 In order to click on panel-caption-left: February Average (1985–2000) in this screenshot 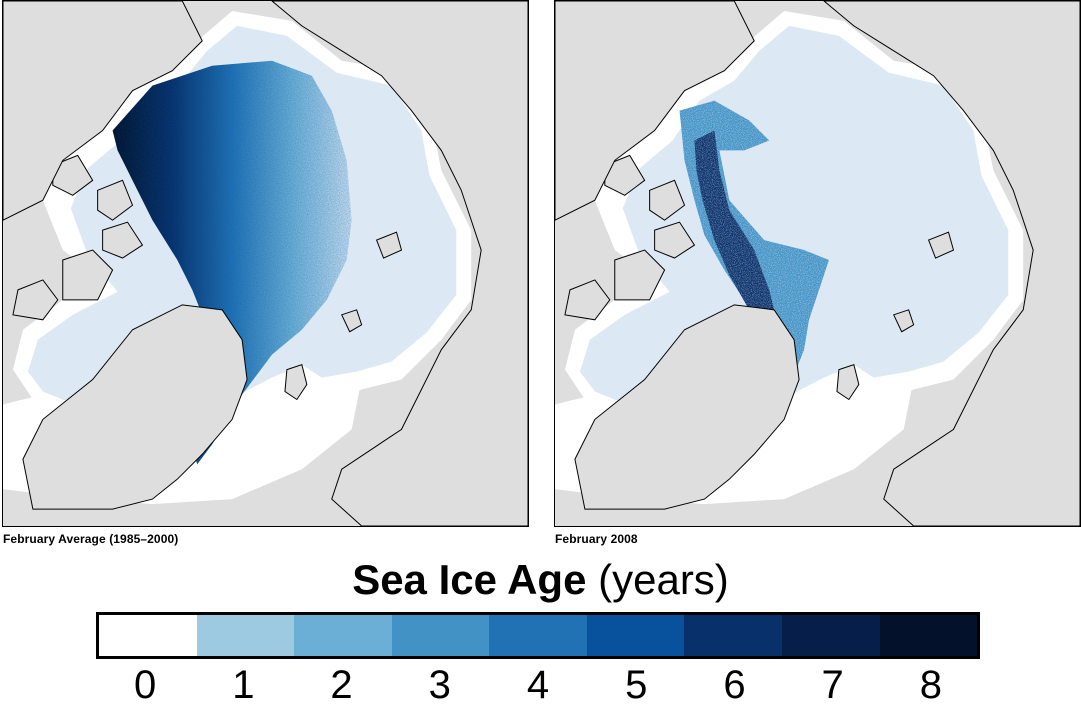, I will do `click(91, 539)`.